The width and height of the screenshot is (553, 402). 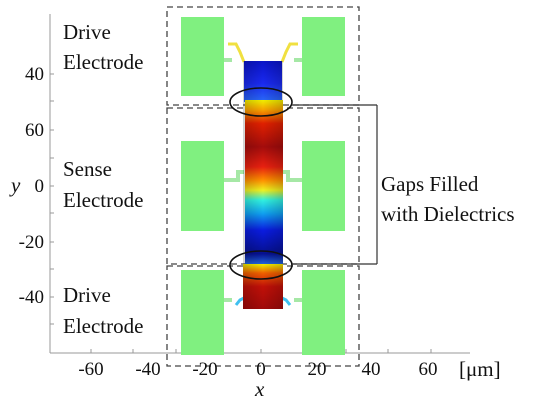 What do you see at coordinates (261, 102) in the screenshot?
I see `gap-ellipse-top` at bounding box center [261, 102].